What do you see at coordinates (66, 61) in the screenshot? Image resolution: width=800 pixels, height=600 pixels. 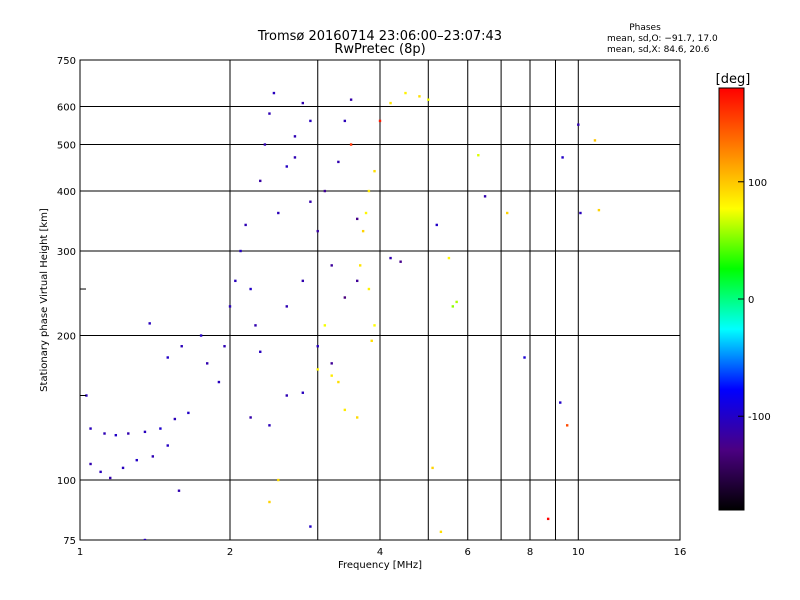 I see `y-tick-label: 750` at bounding box center [66, 61].